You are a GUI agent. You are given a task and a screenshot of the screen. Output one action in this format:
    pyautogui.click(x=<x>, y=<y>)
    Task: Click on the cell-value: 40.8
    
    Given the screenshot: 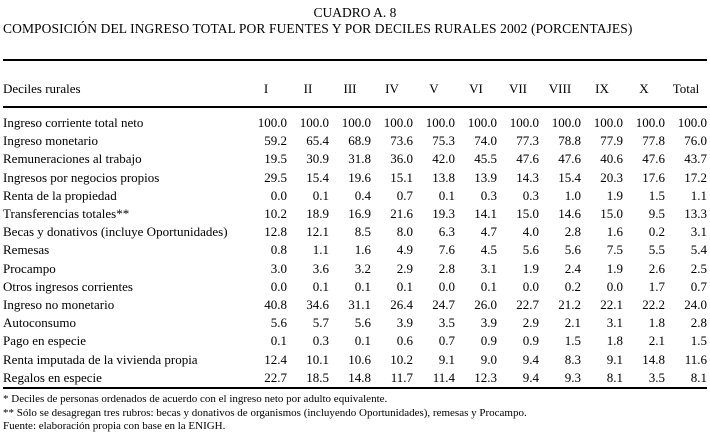 What is the action you would take?
    pyautogui.click(x=275, y=305)
    